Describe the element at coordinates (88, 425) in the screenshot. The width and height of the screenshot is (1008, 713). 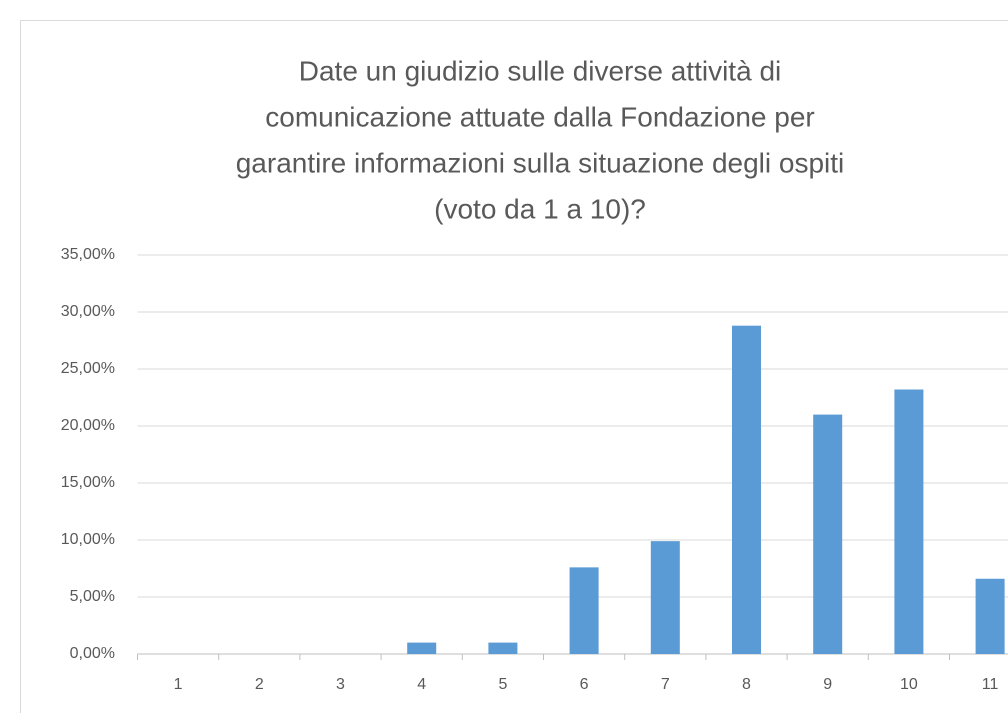
I see `y-tick-label: 20,00%` at that location.